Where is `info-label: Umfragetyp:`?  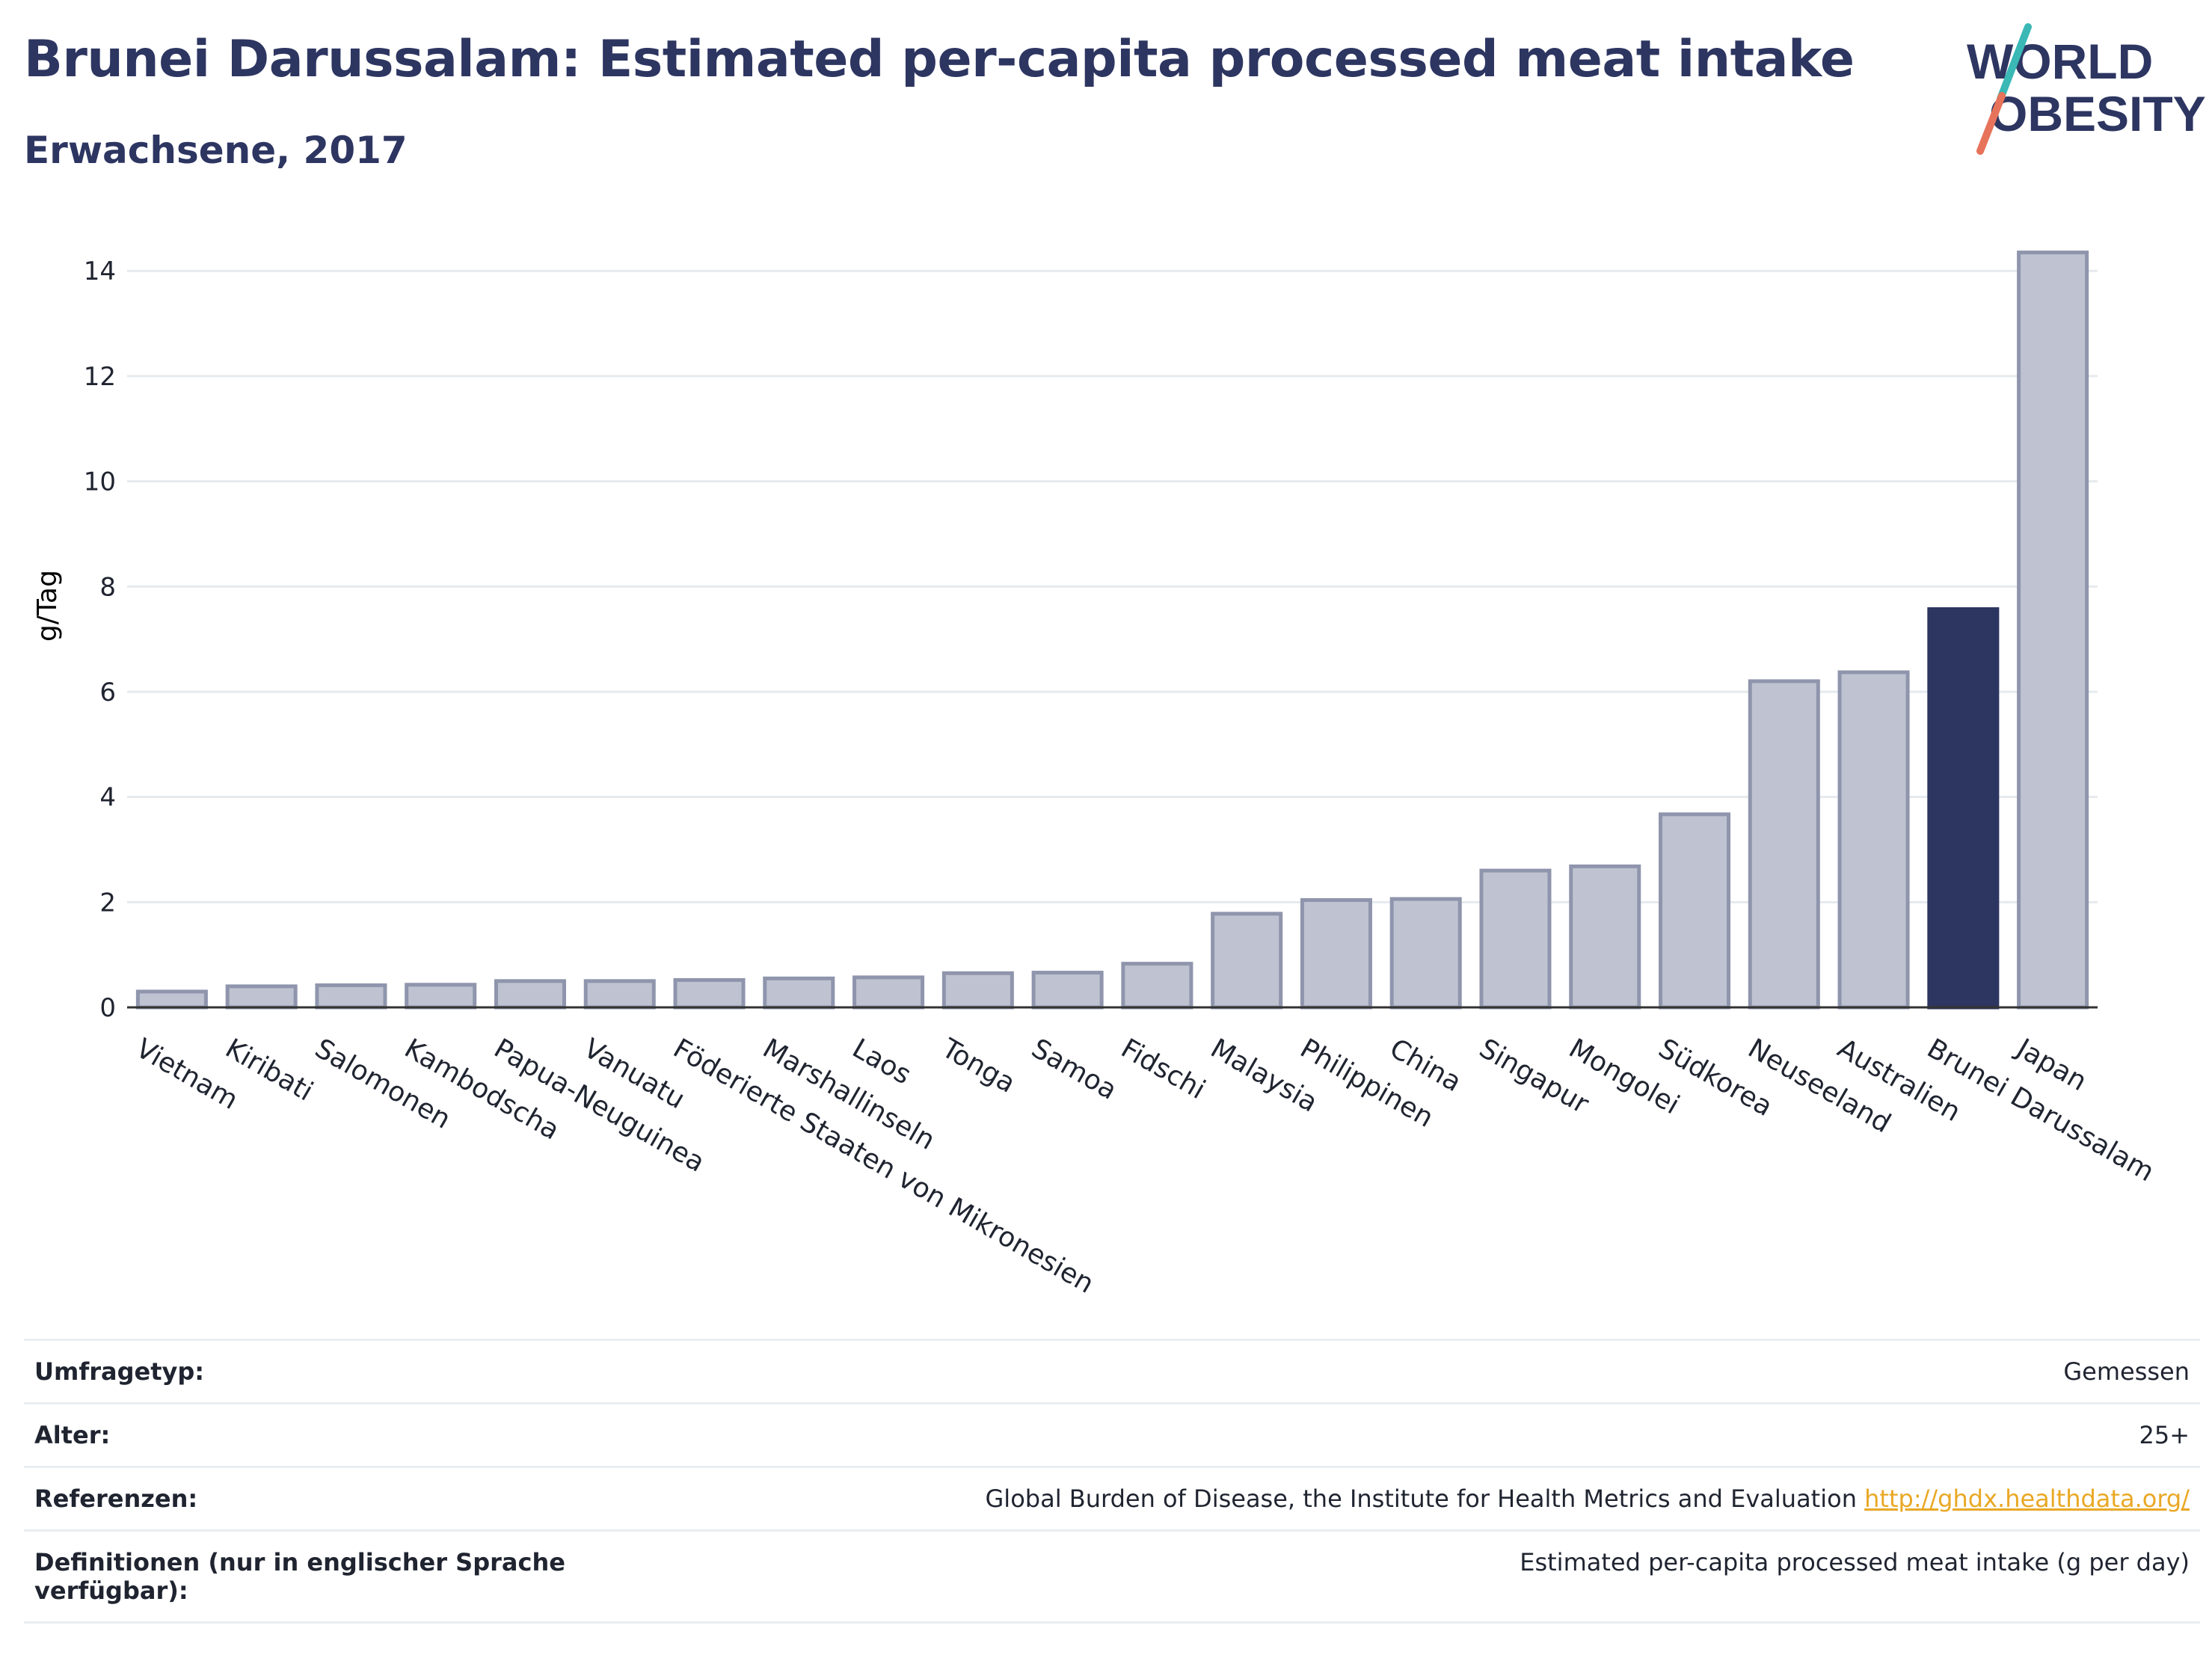
info-label: Umfragetyp: is located at coordinates (303, 1371).